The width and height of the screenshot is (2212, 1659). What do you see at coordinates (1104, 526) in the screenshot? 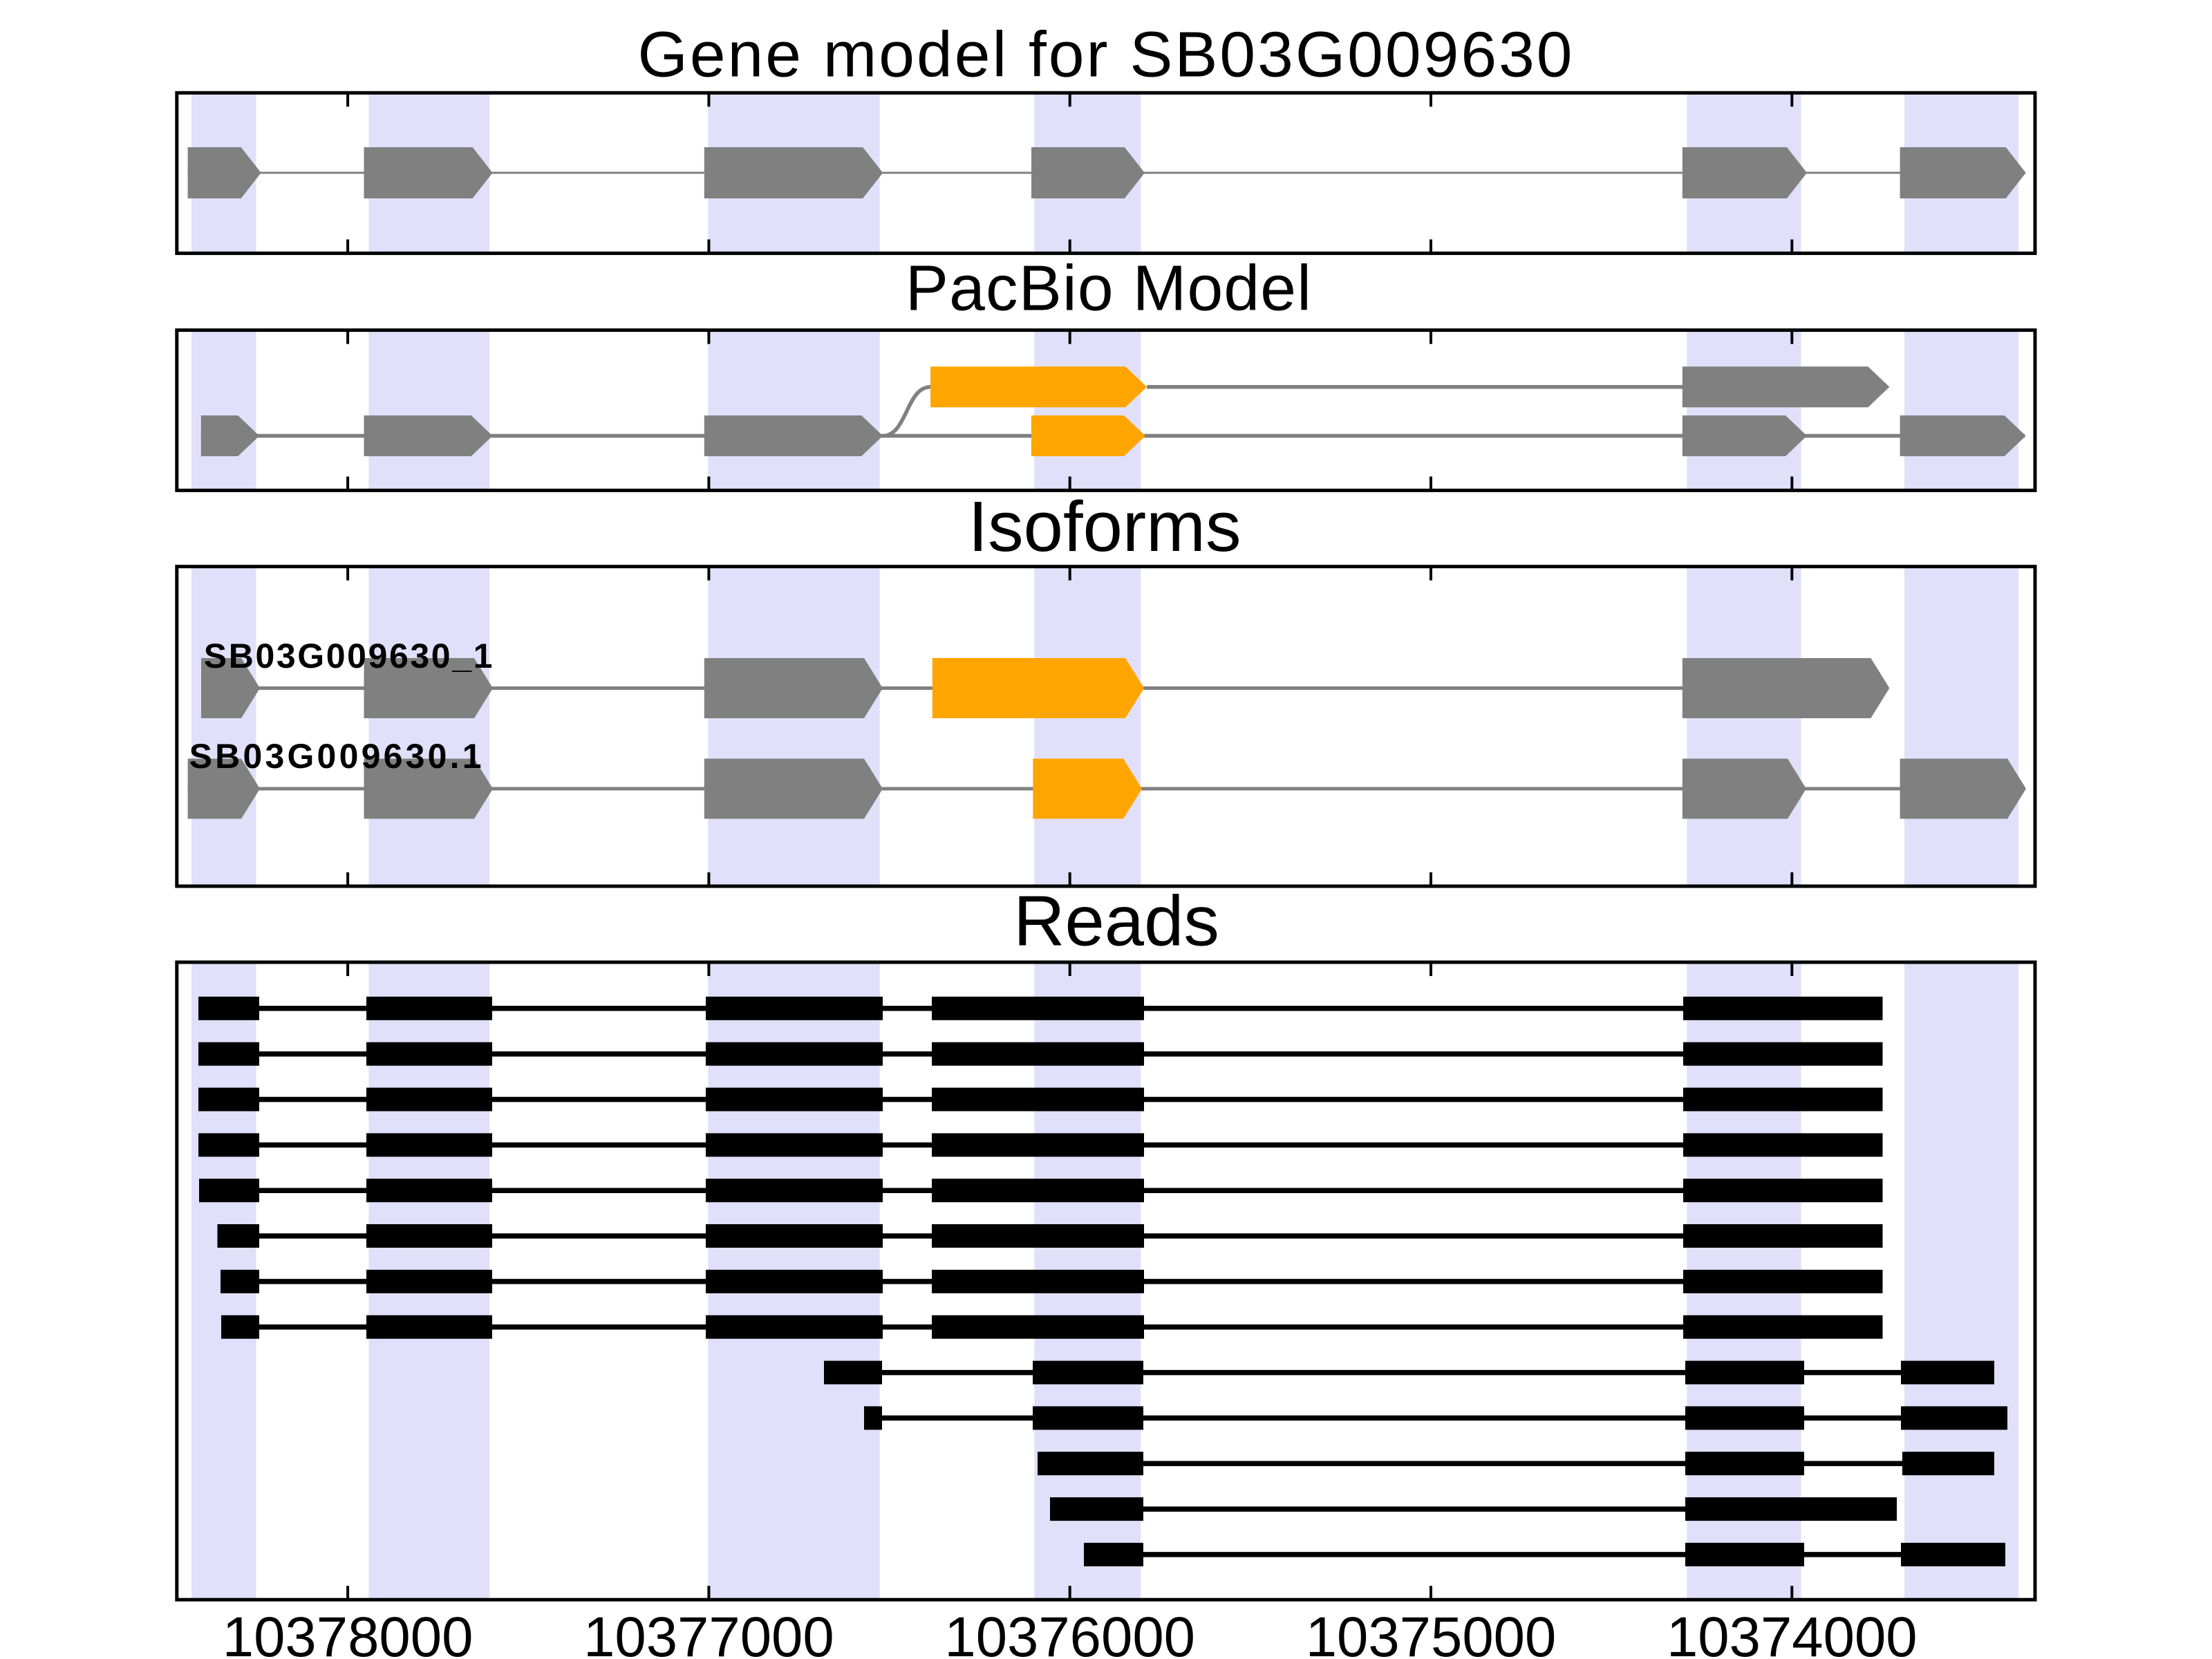
I see `svg-text: Isoforms` at bounding box center [1104, 526].